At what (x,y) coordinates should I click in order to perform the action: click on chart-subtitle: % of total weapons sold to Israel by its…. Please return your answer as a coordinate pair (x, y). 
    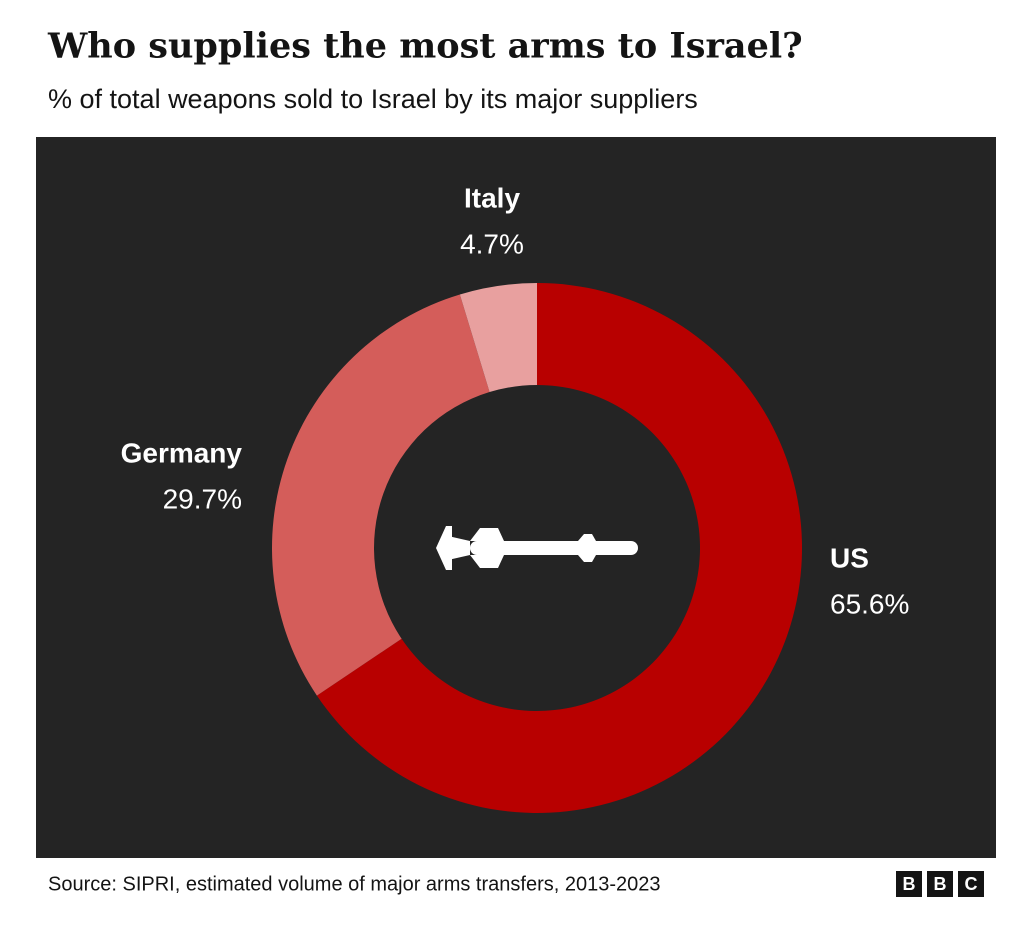
    Looking at the image, I should click on (373, 99).